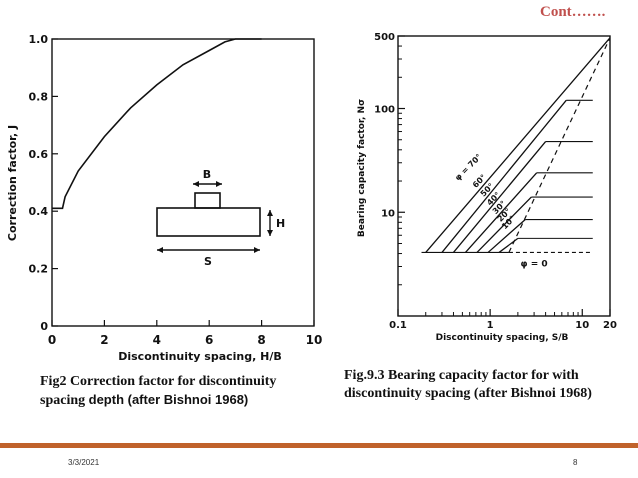 The height and width of the screenshot is (478, 638). Describe the element at coordinates (280, 223) in the screenshot. I see `inset-h-label: H` at that location.